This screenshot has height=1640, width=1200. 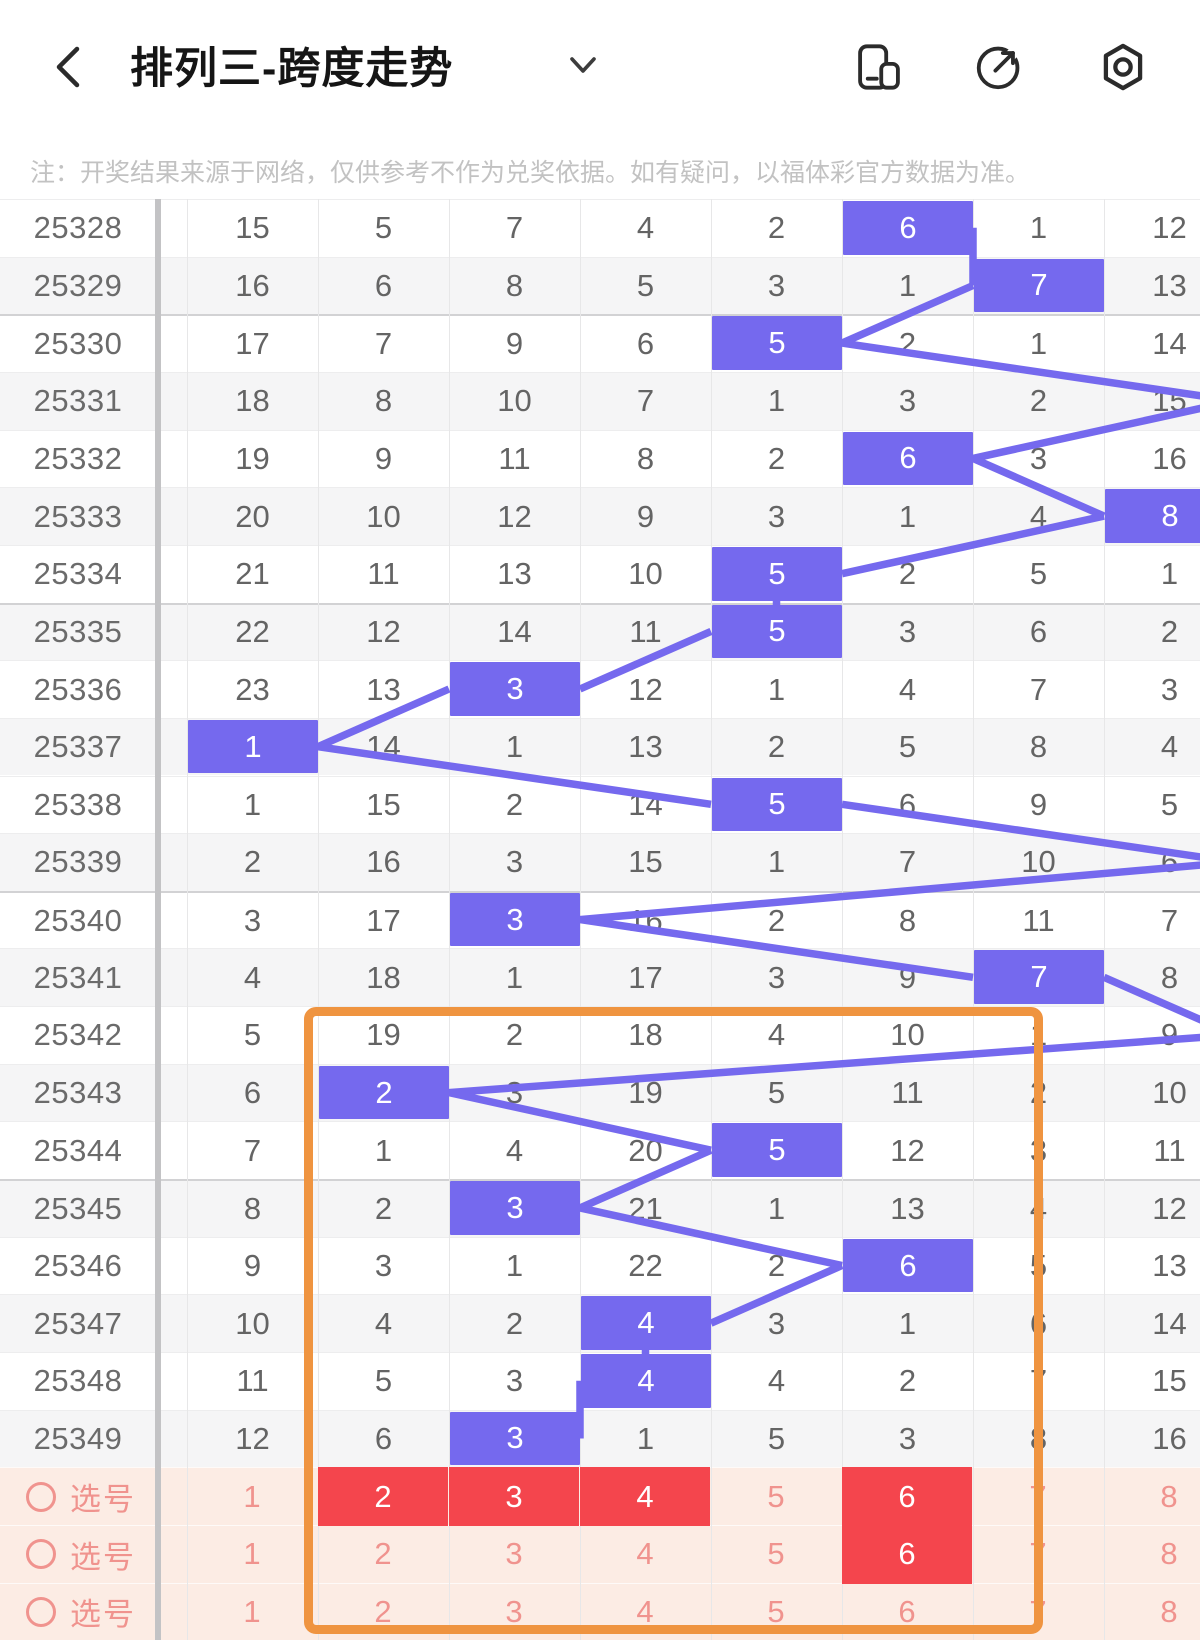 I want to click on miss-count-cell: 21, so click(x=645, y=1208).